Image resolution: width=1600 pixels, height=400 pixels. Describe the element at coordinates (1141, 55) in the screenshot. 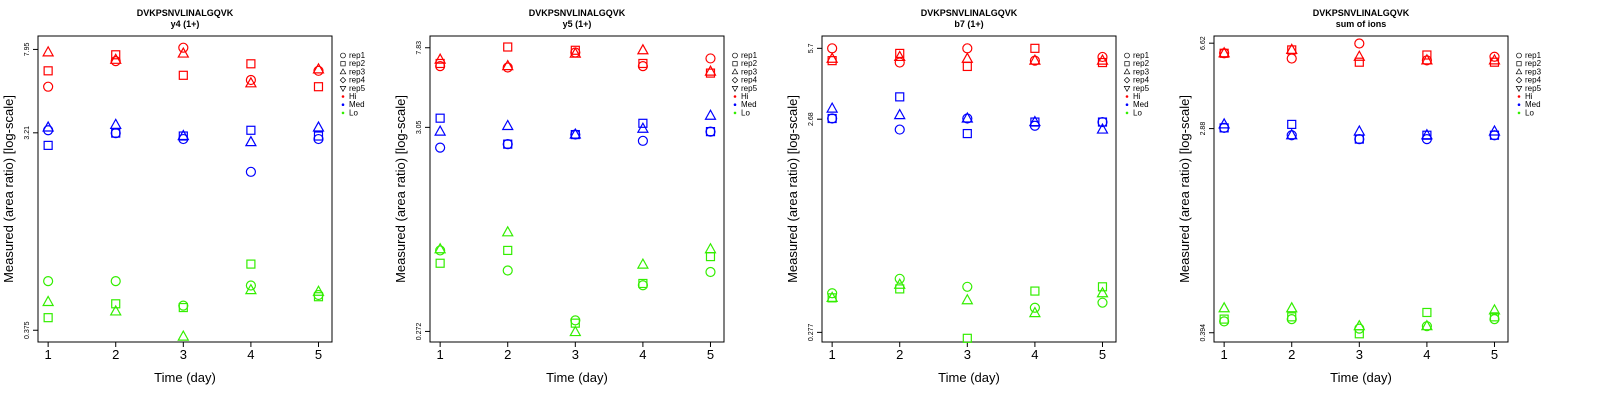

I see `legend-label: rep1` at that location.